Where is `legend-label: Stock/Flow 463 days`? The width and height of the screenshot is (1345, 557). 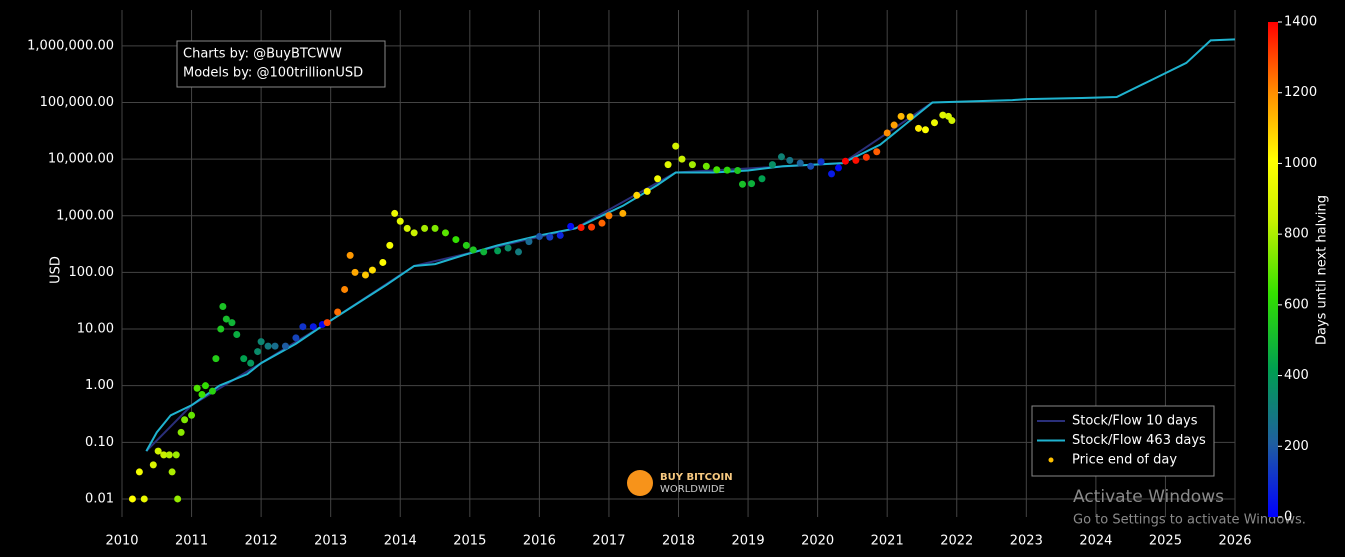 legend-label: Stock/Flow 463 days is located at coordinates (1139, 440).